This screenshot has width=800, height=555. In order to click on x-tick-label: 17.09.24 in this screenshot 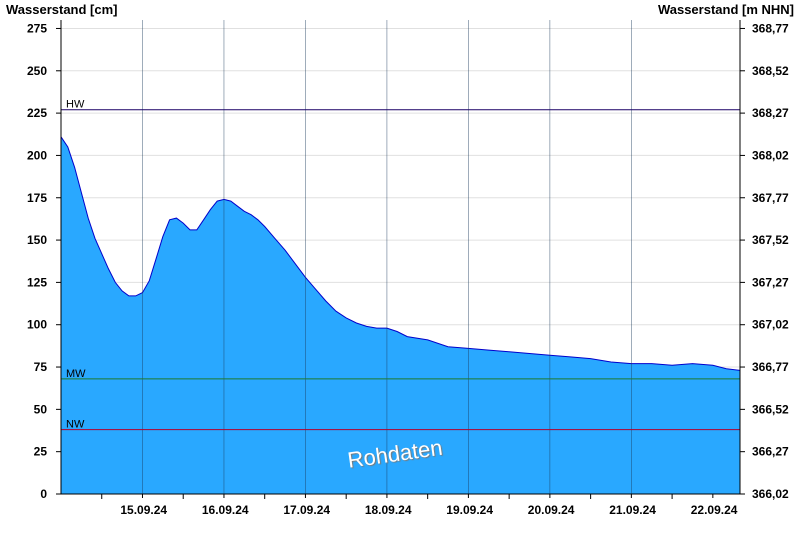, I will do `click(306, 510)`.